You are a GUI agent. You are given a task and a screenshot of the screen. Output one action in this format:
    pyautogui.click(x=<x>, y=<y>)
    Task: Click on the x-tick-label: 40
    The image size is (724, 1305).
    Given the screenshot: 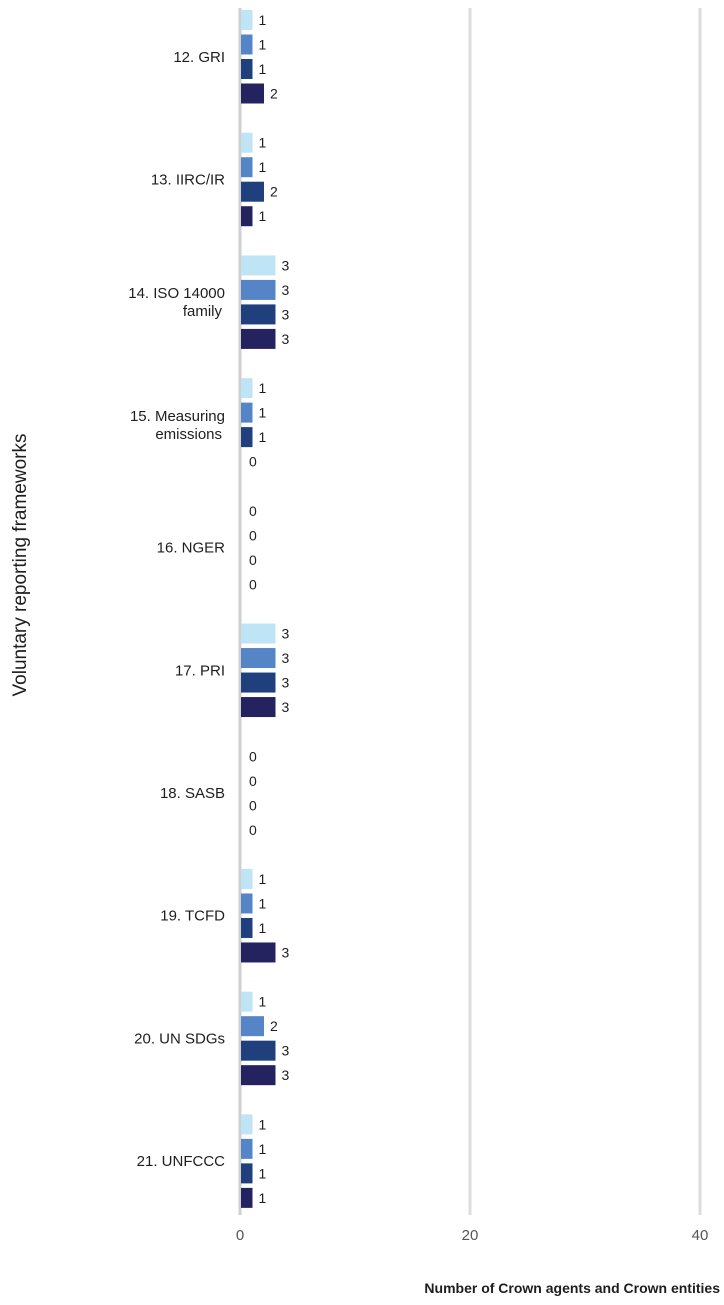 What is the action you would take?
    pyautogui.click(x=700, y=1235)
    